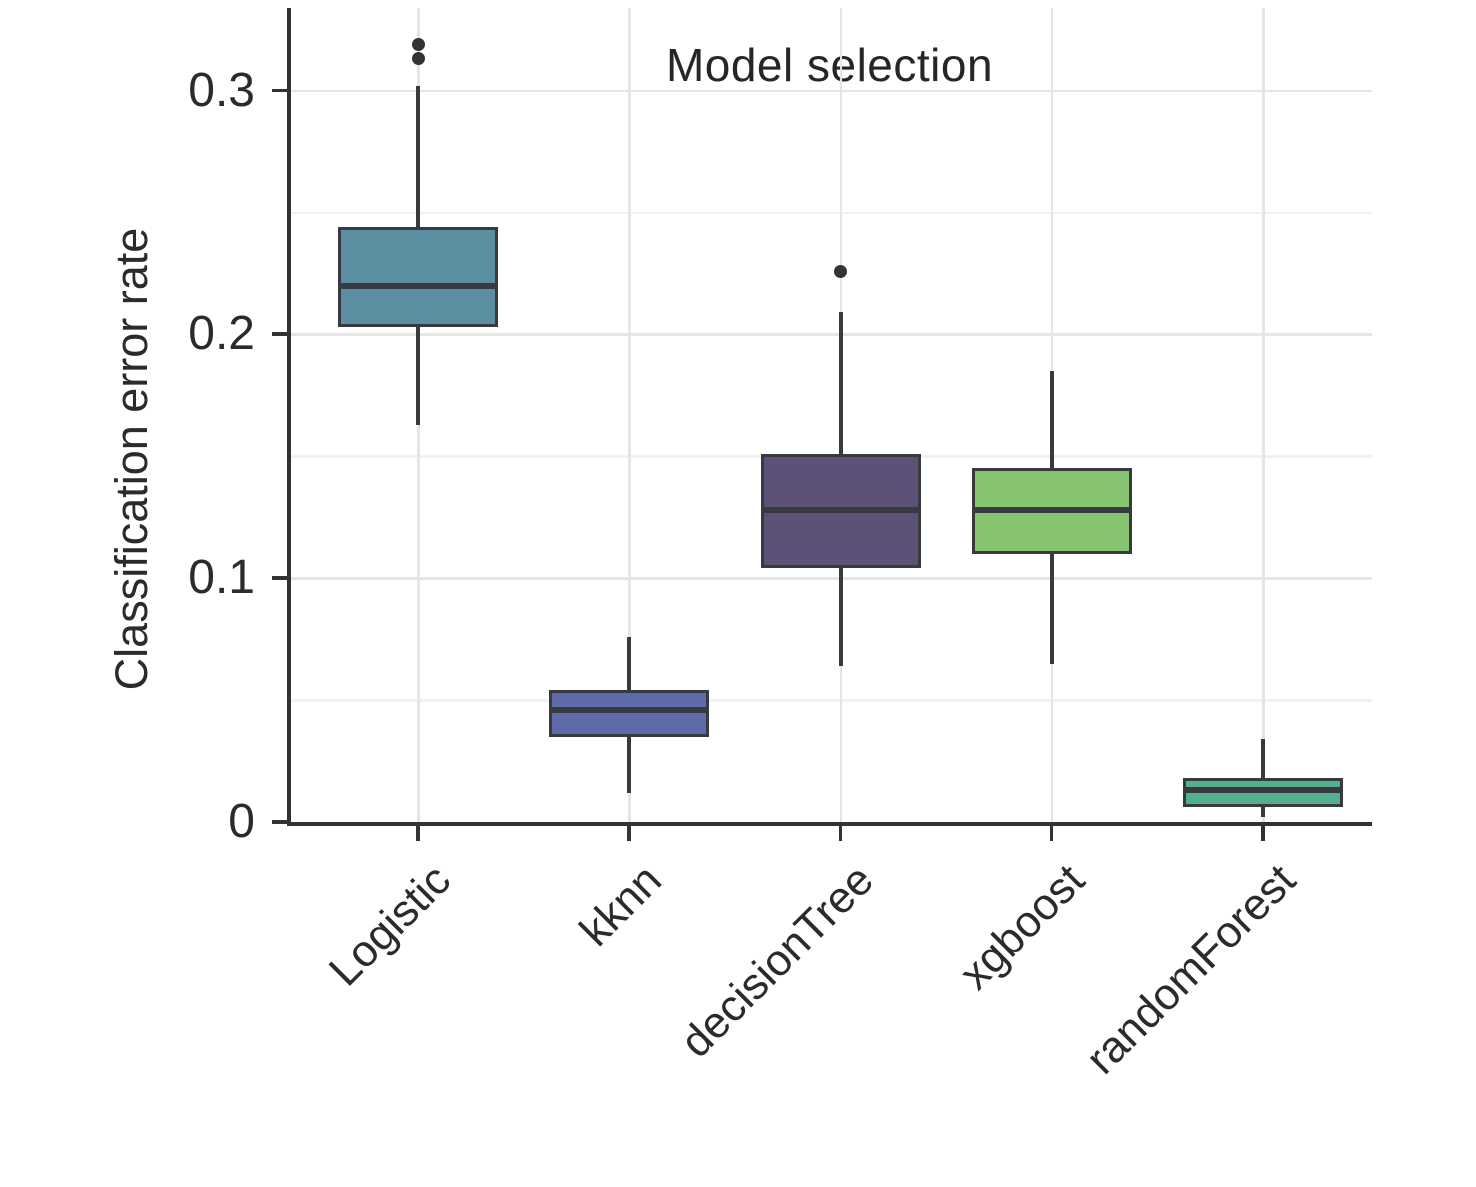 The height and width of the screenshot is (1187, 1476). Describe the element at coordinates (1051, 608) in the screenshot. I see `whisker-lower-xgboost` at that location.